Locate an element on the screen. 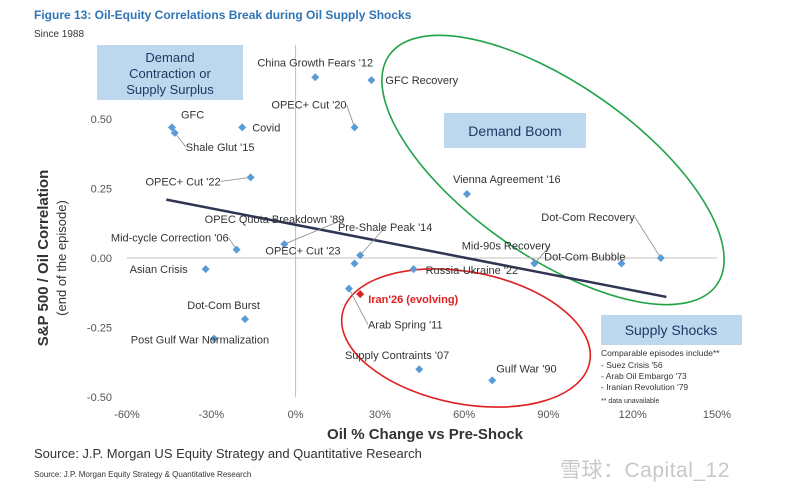 This screenshot has height=494, width=800. data-point-label: Pre-Shale Peak '14 is located at coordinates (385, 228).